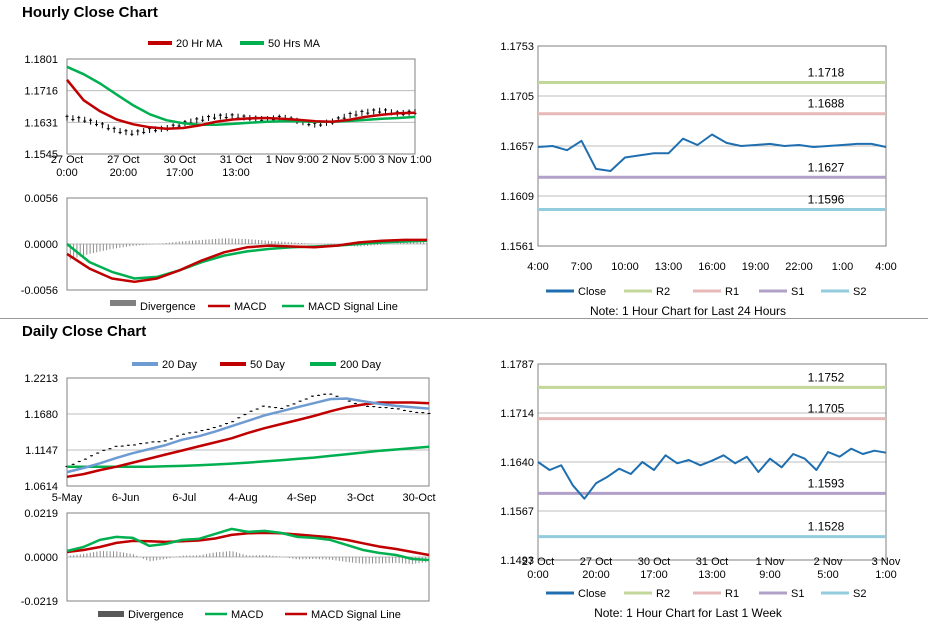 The height and width of the screenshot is (638, 928). What do you see at coordinates (770, 562) in the screenshot?
I see `x-tick-label: 1 Nov` at bounding box center [770, 562].